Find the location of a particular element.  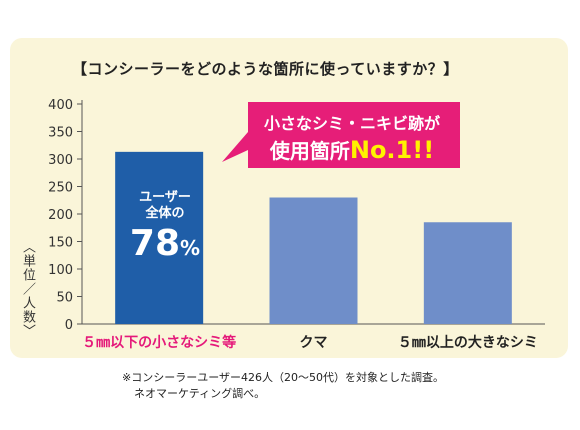

y-tick-label: 200 is located at coordinates (60, 215).